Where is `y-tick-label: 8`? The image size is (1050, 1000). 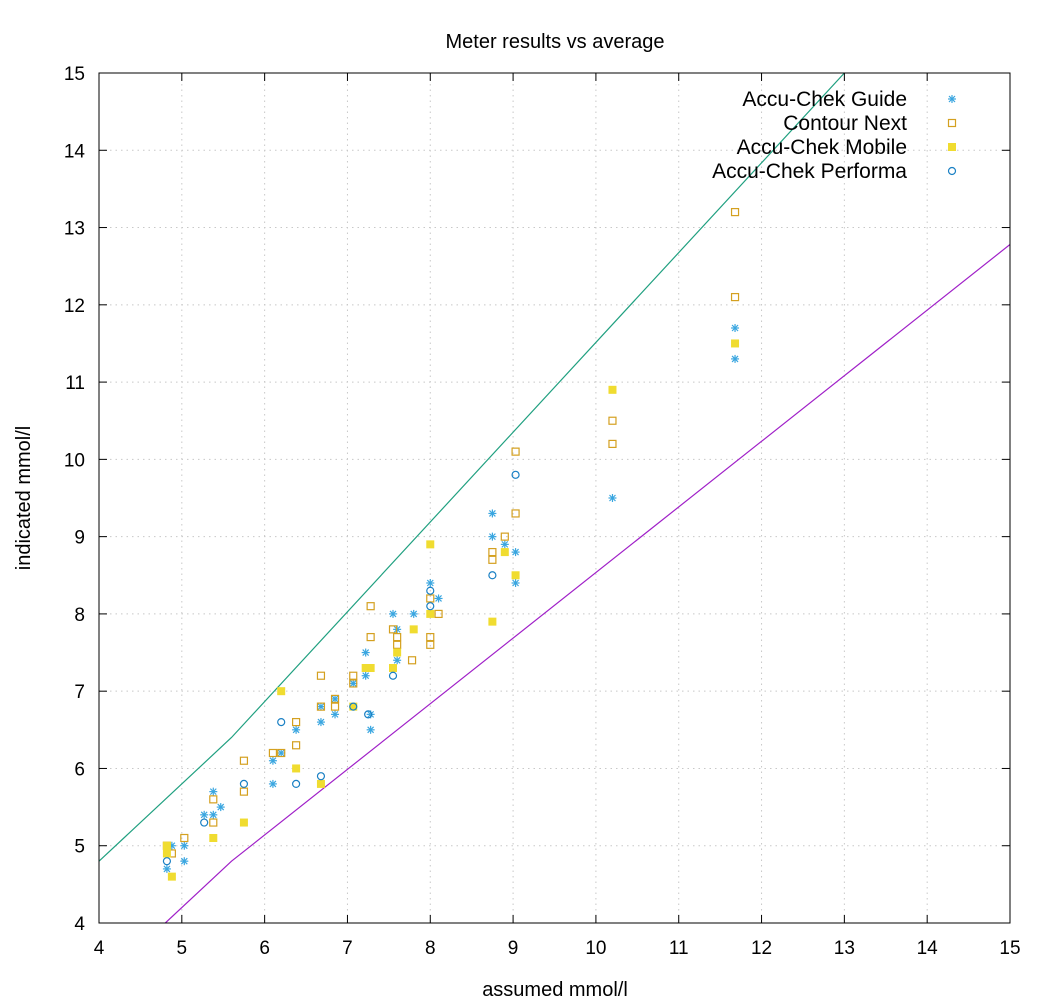
y-tick-label: 8 is located at coordinates (79, 615).